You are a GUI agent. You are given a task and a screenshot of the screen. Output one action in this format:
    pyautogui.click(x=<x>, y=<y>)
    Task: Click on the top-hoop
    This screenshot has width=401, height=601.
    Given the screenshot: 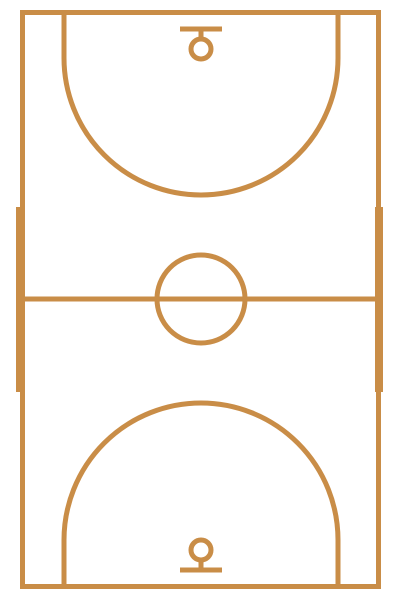 What is the action you would take?
    pyautogui.click(x=201, y=49)
    